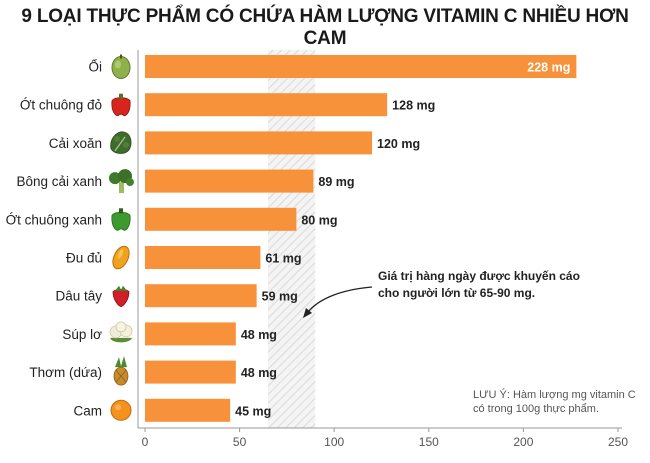  I want to click on footnote-line-2: có trong 100g thực phẩm., so click(536, 409).